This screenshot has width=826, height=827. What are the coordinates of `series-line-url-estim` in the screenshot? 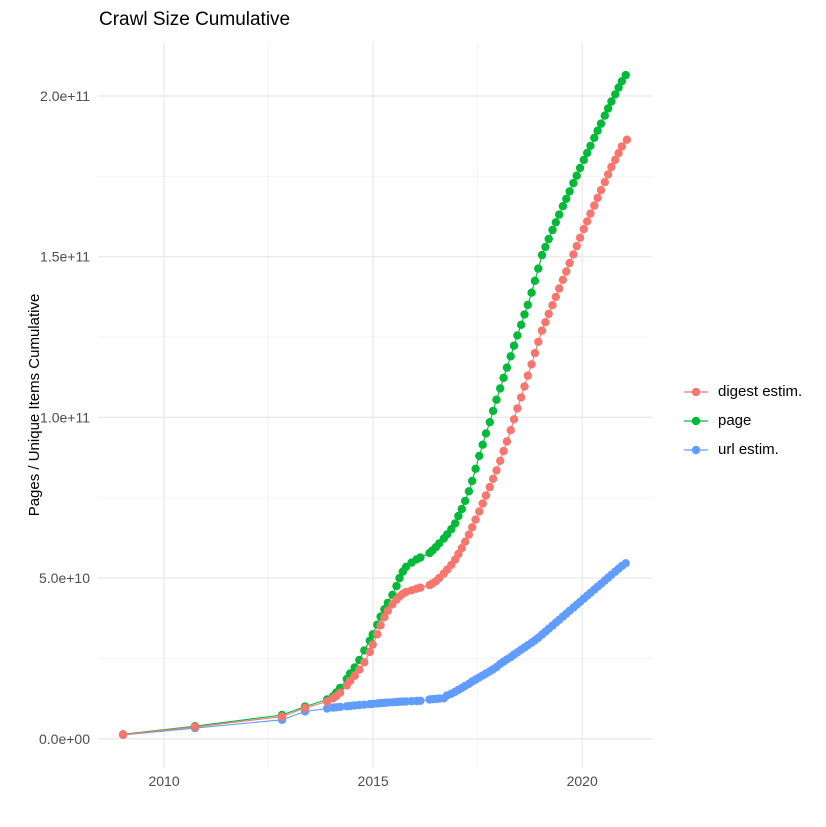 It's located at (375, 649).